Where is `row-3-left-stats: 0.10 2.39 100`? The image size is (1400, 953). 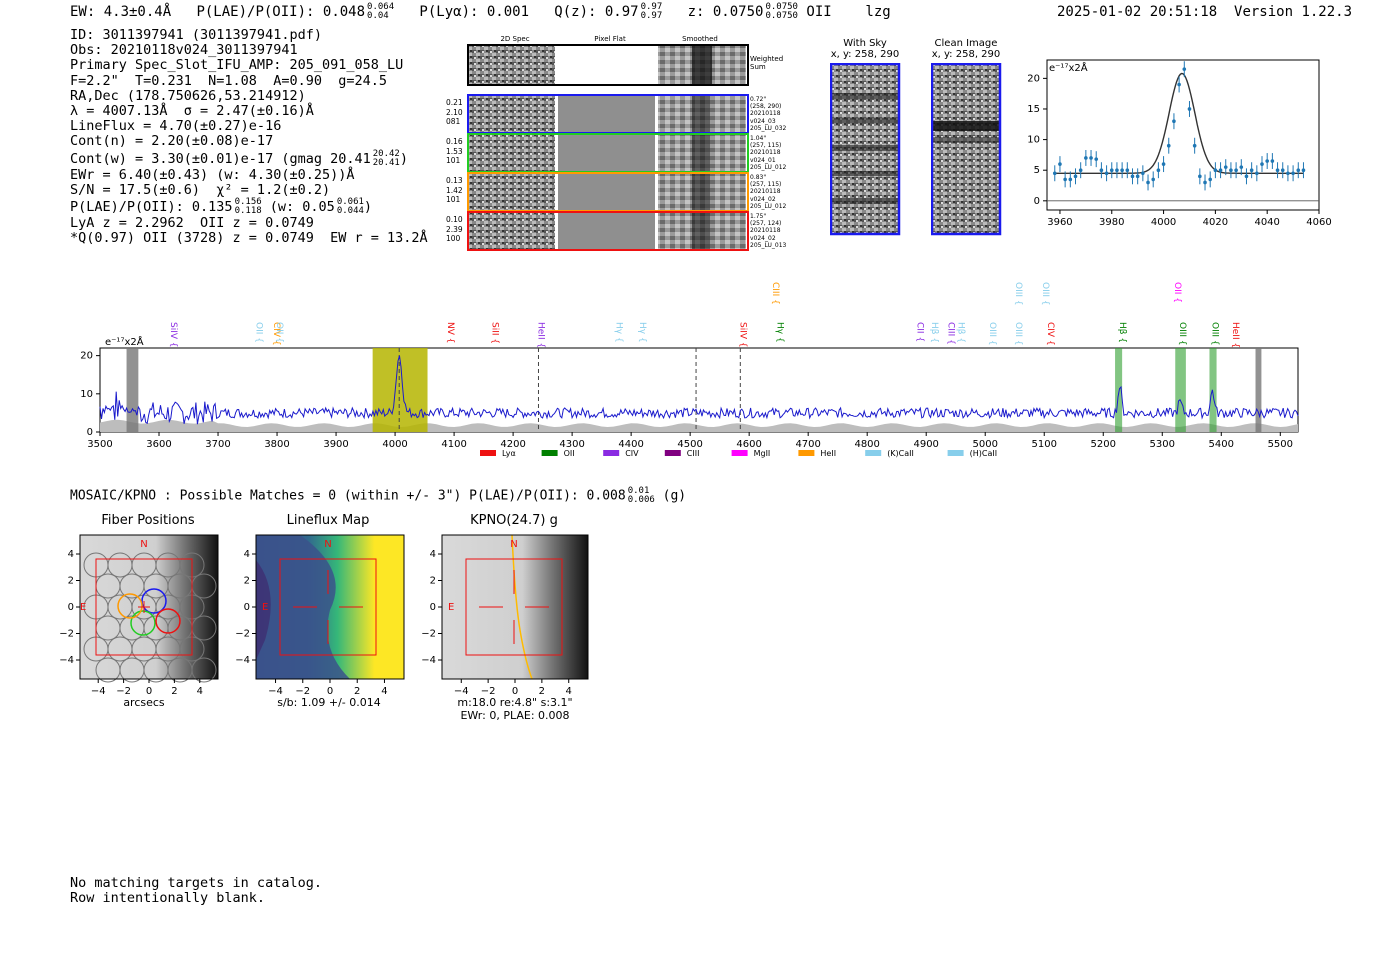
row-3-left-stats: 0.10 2.39 100 is located at coordinates (454, 229).